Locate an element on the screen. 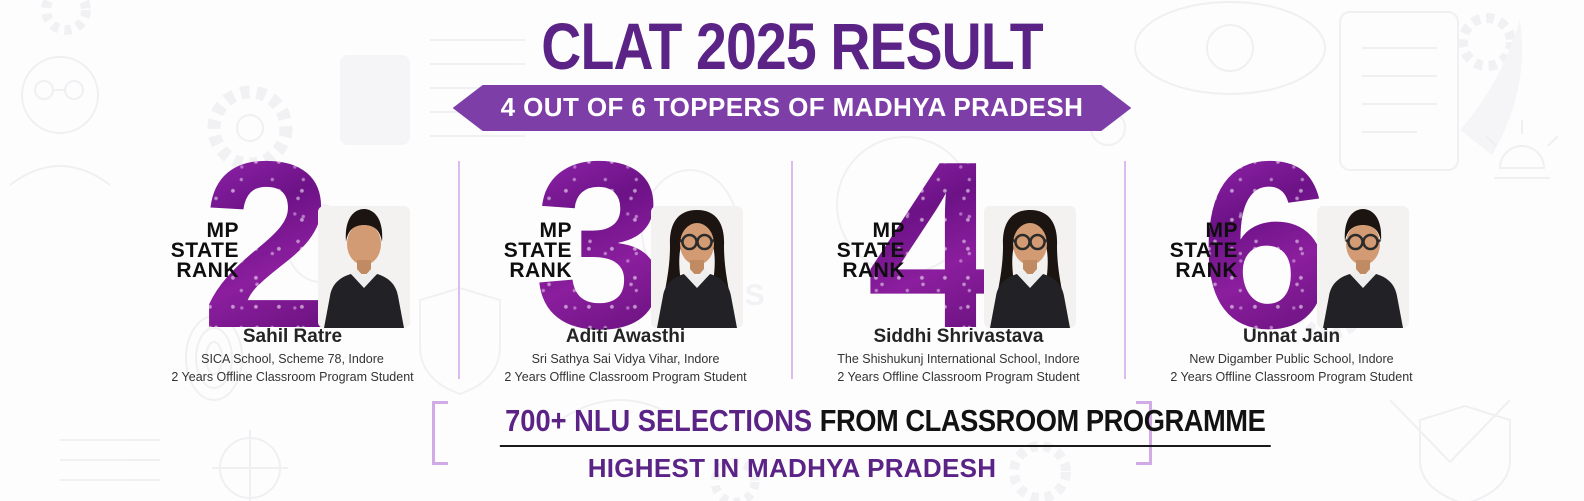  student-name: Sahil Ratre is located at coordinates (292, 336).